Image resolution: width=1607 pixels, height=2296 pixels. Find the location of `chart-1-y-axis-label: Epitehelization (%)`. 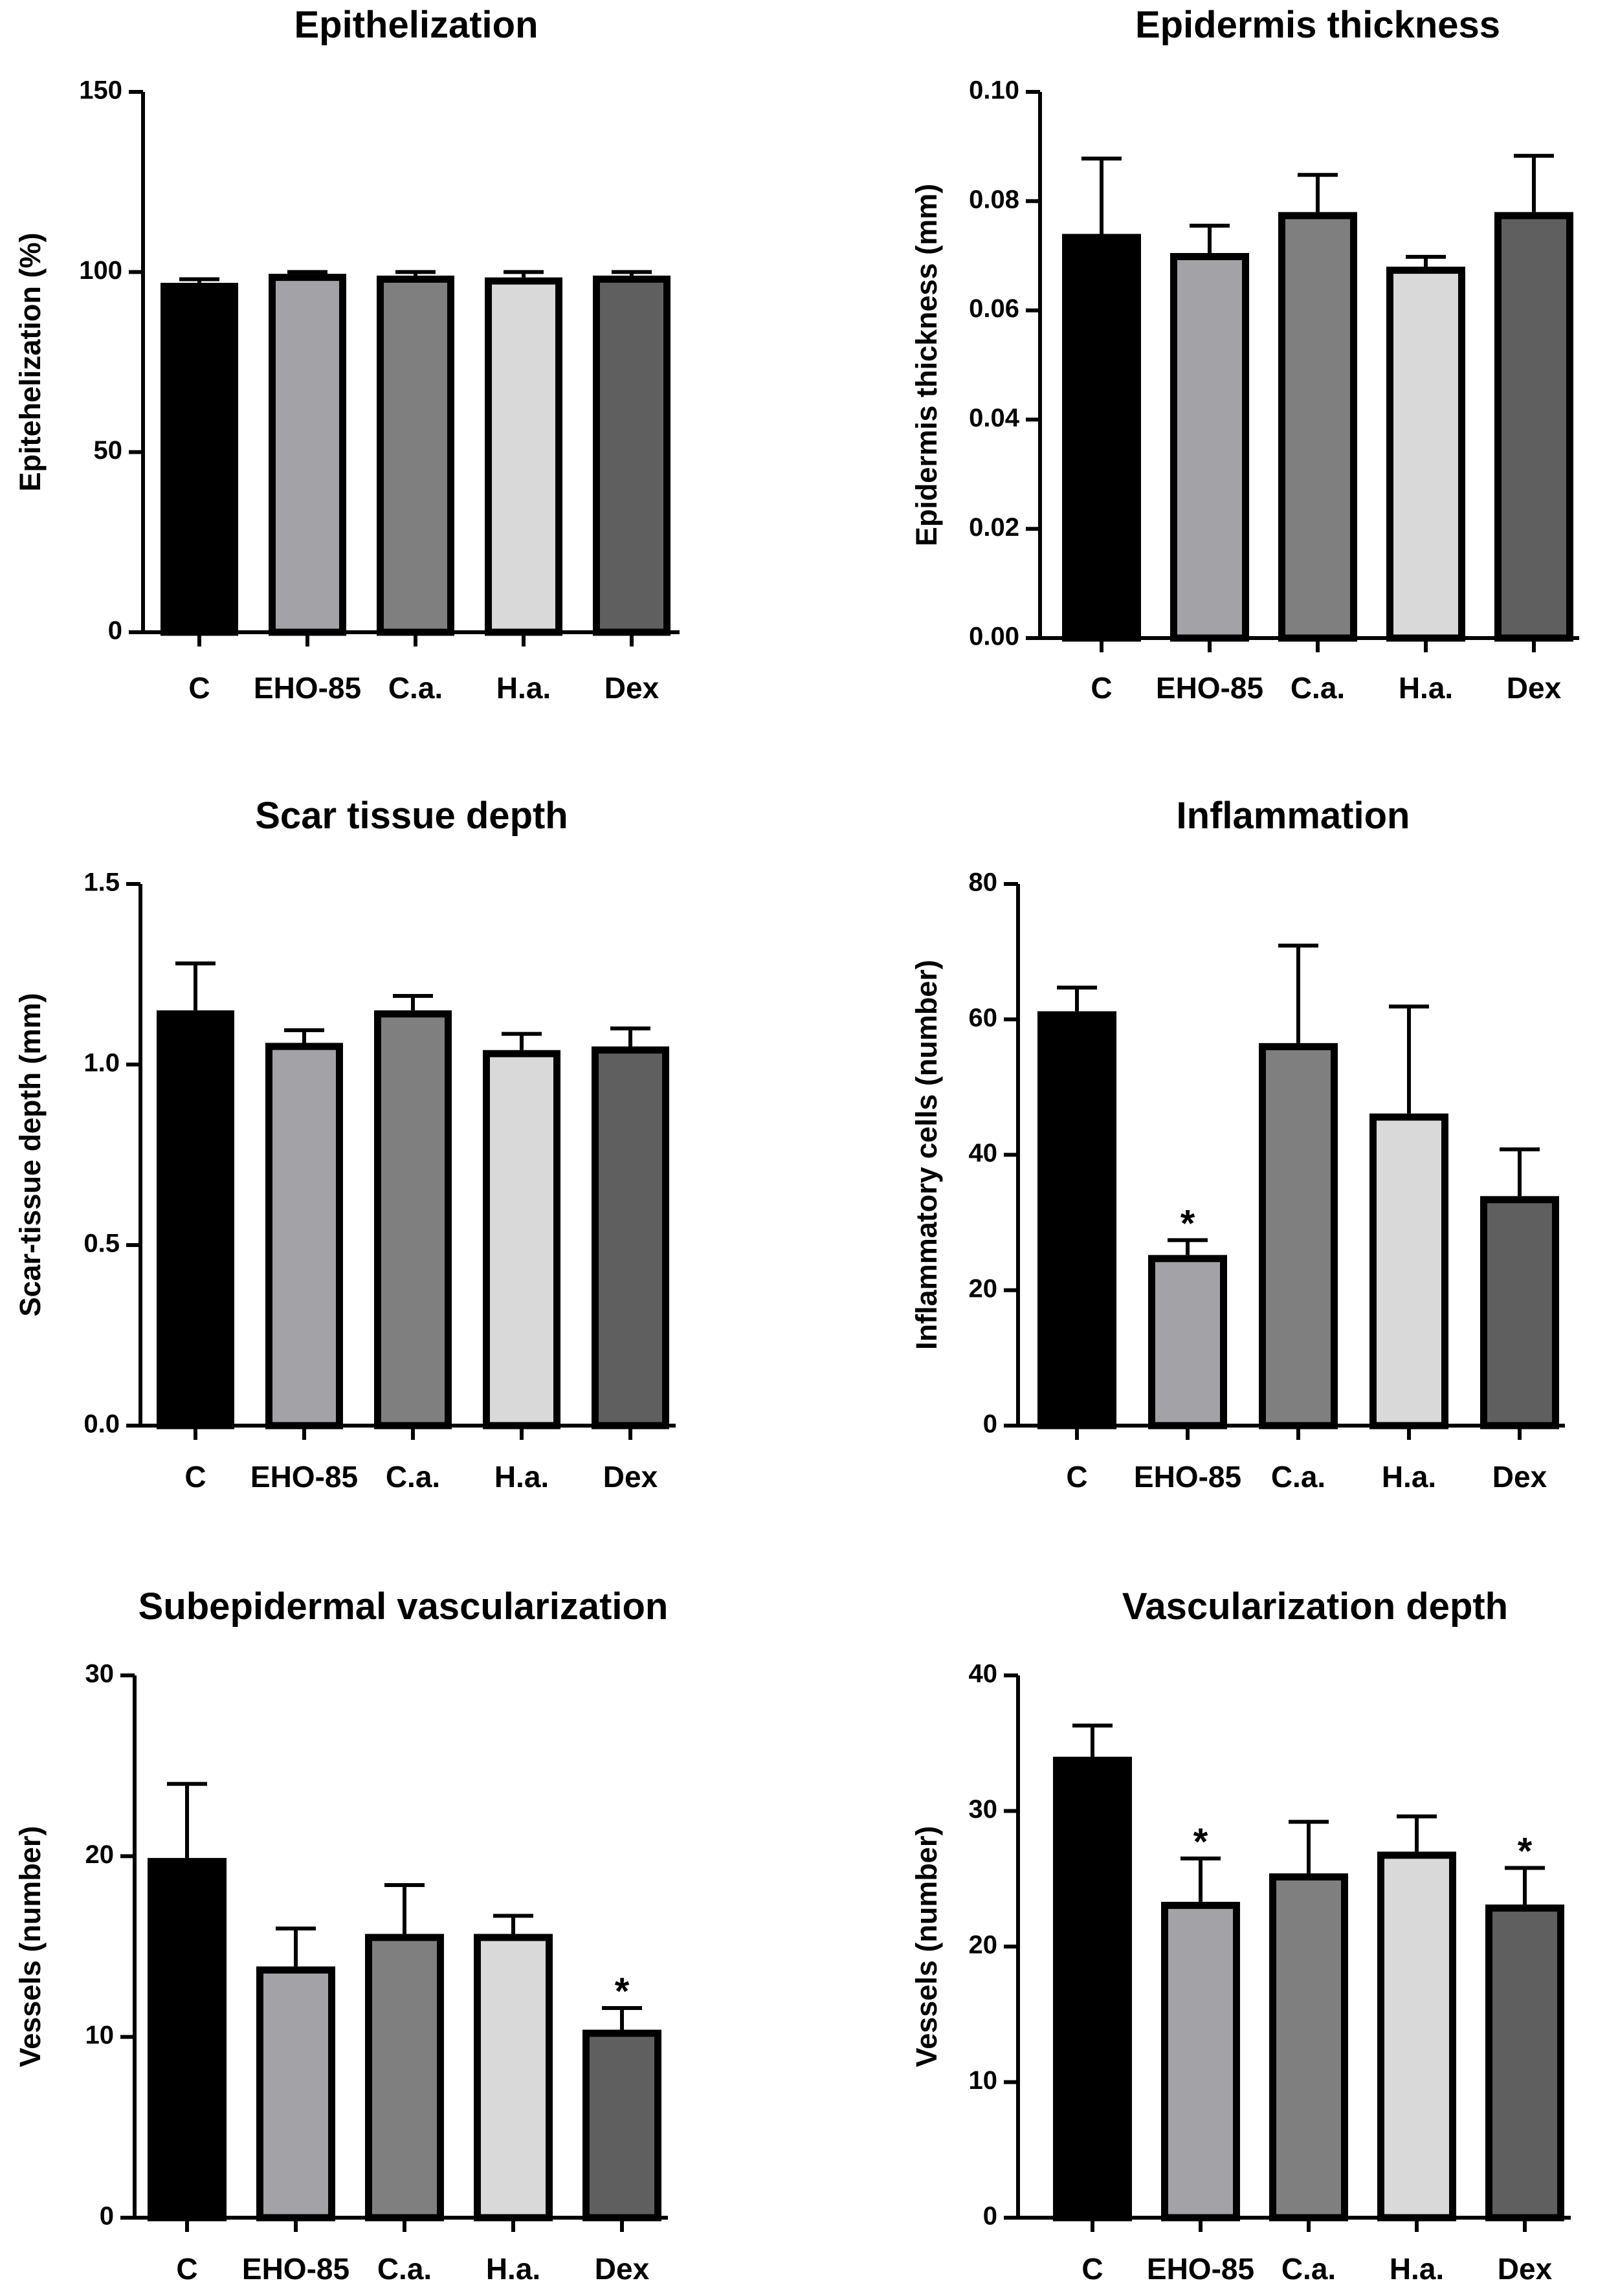

chart-1-y-axis-label: Epitehelization (%) is located at coordinates (30, 361).